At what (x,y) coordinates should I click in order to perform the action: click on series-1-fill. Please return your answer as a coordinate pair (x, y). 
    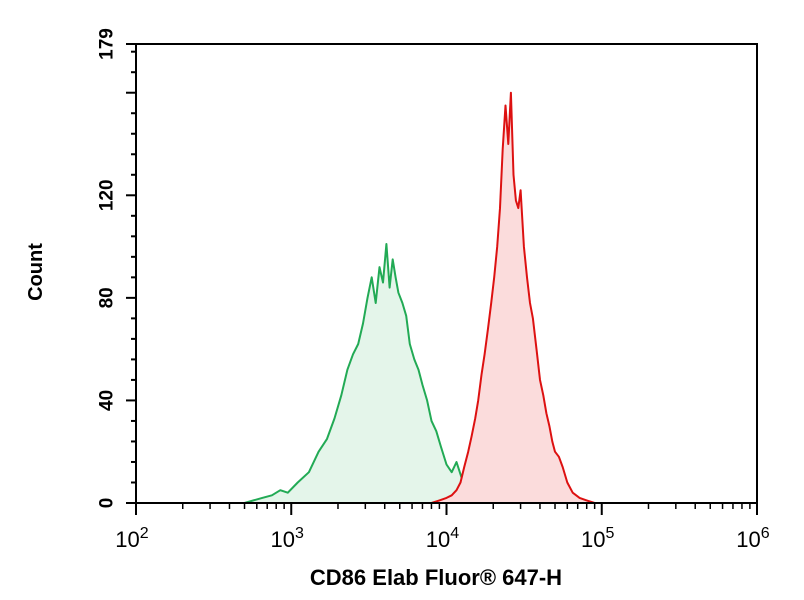
    Looking at the image, I should click on (369, 373).